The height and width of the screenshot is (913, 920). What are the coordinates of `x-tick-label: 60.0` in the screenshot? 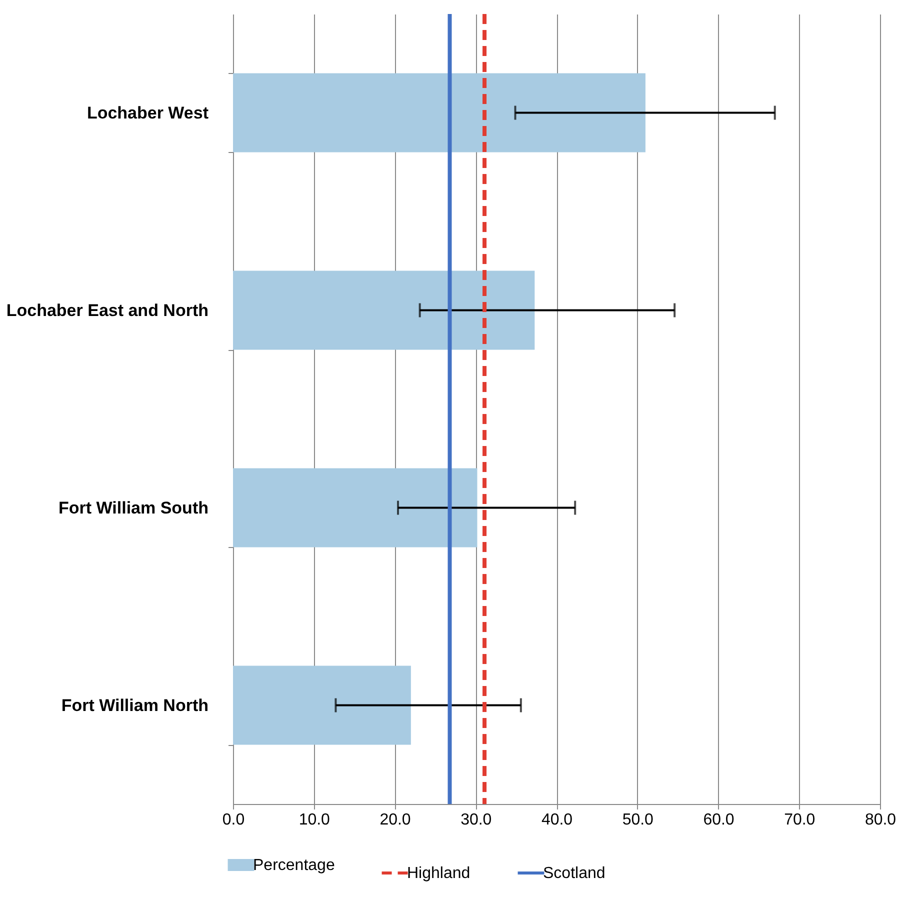 It's located at (718, 820).